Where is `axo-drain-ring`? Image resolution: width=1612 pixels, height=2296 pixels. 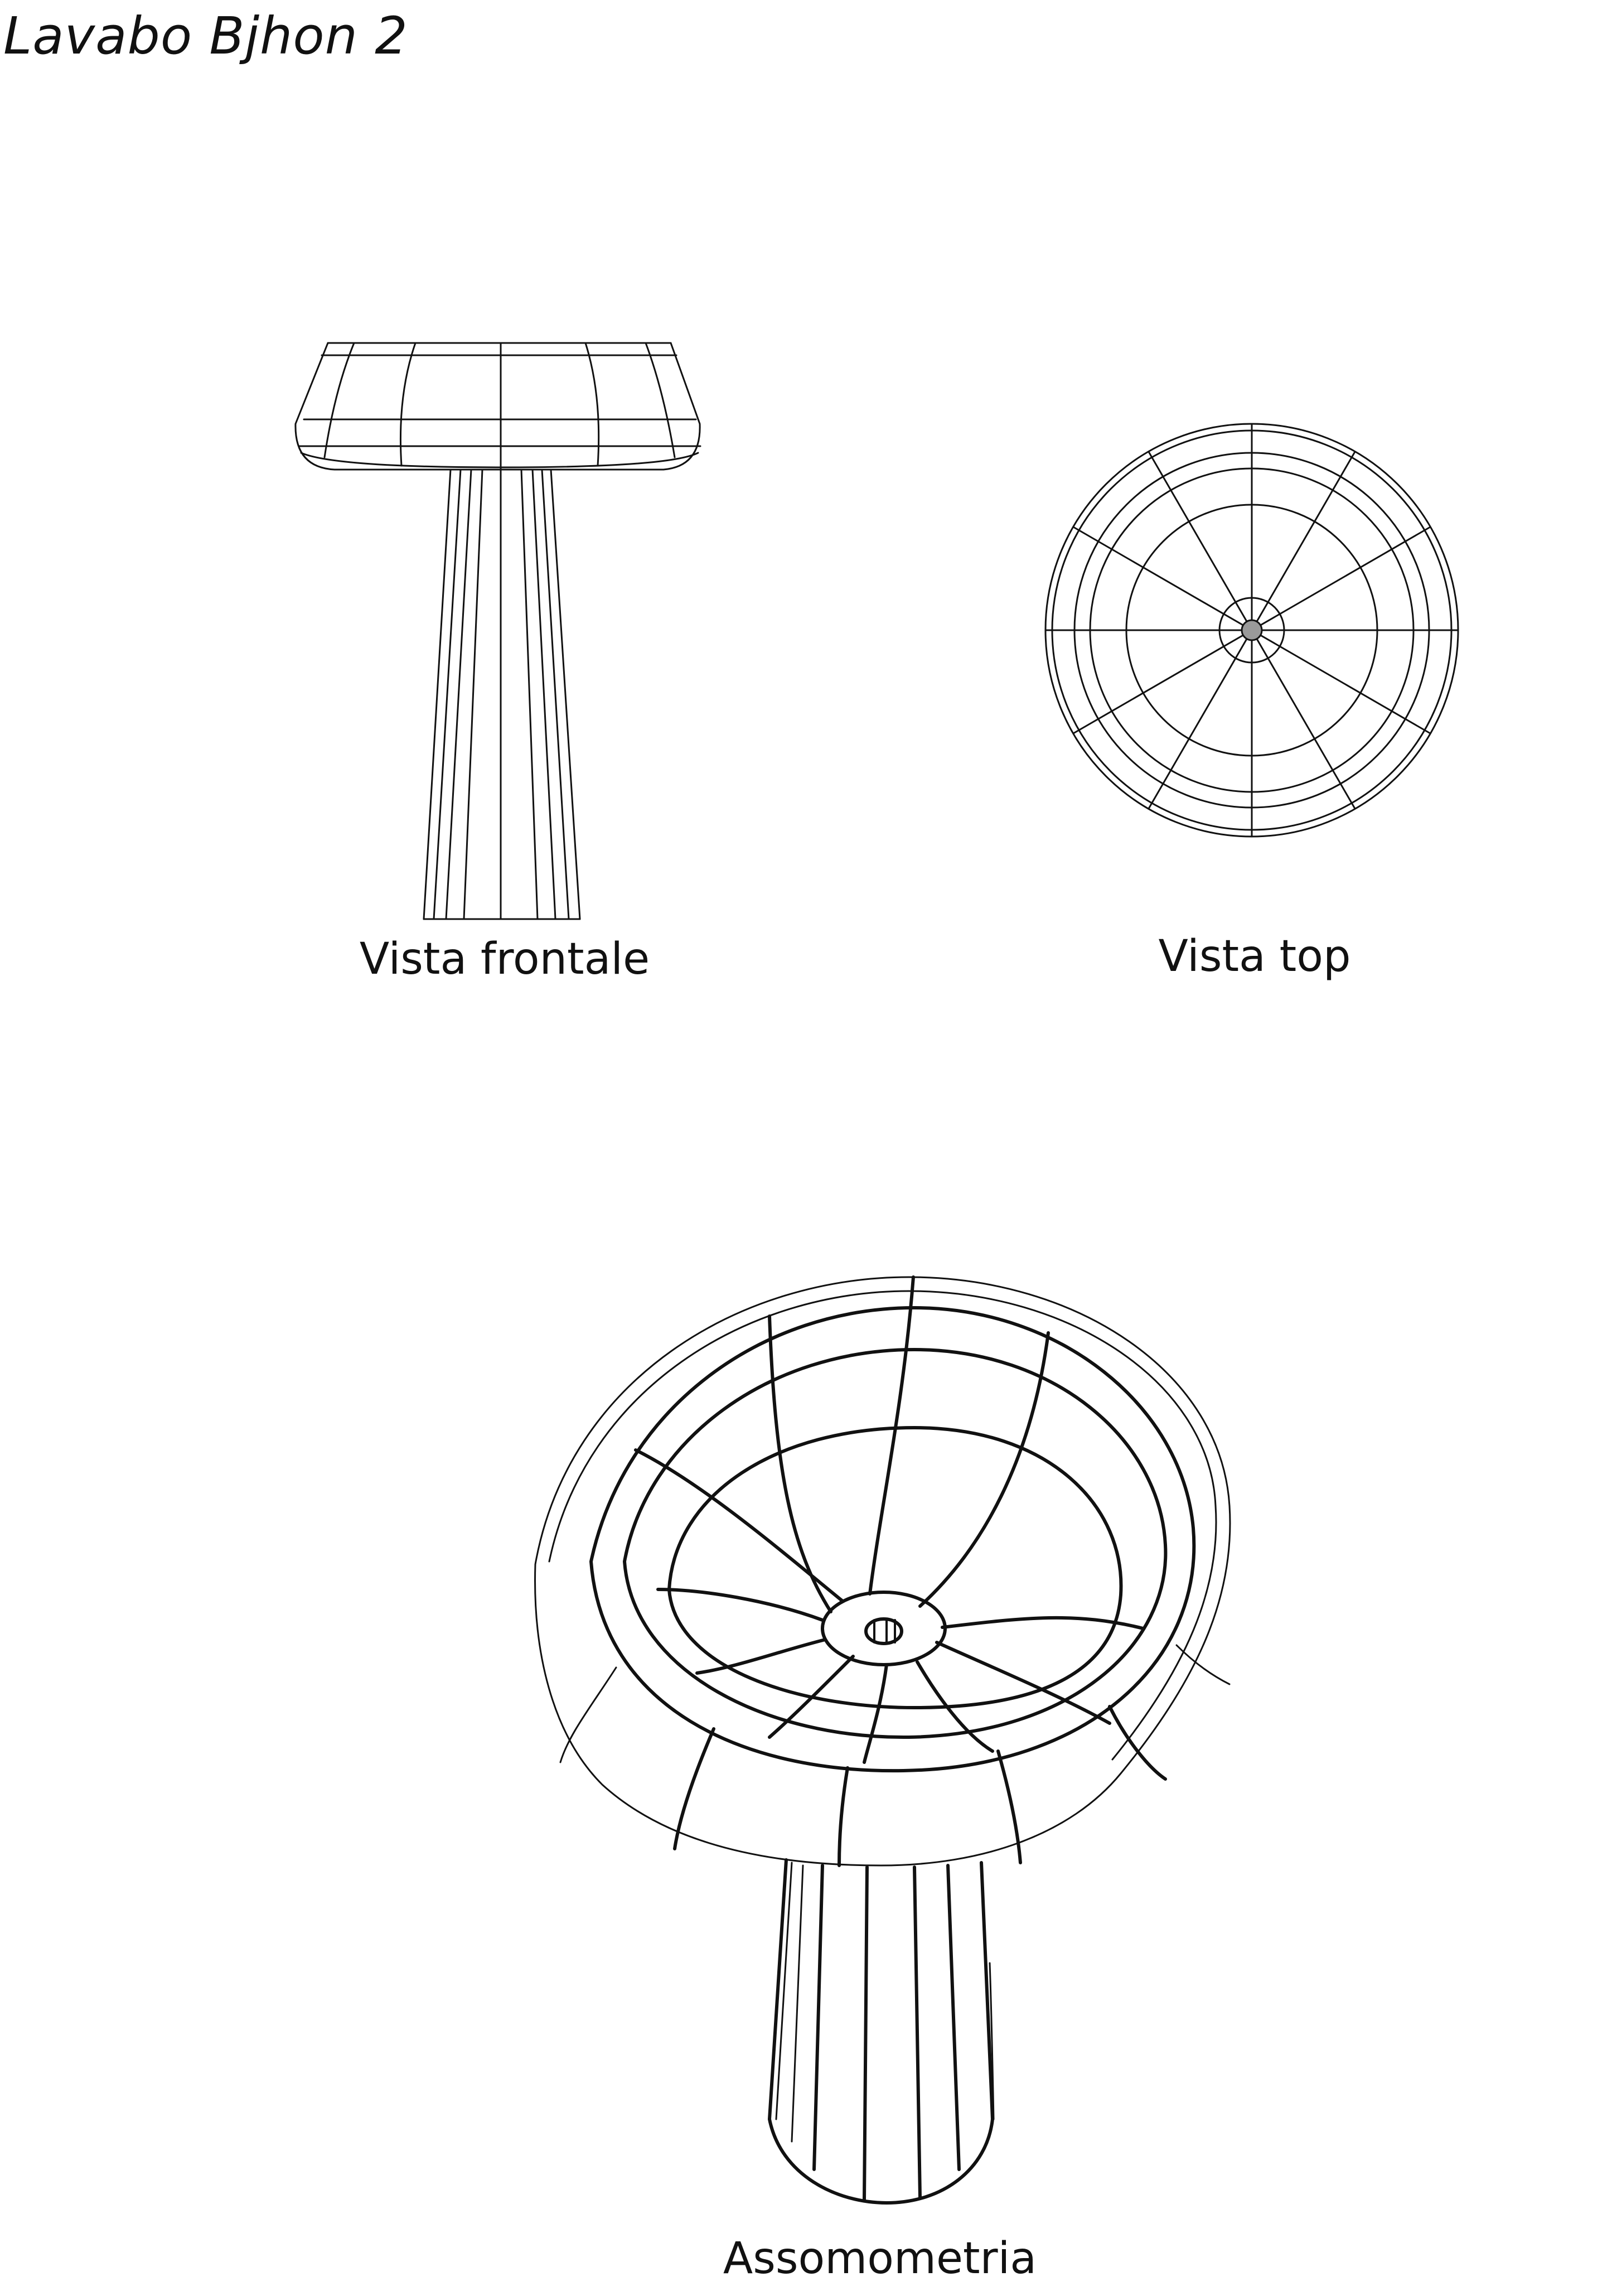
axo-drain-ring is located at coordinates (884, 1628).